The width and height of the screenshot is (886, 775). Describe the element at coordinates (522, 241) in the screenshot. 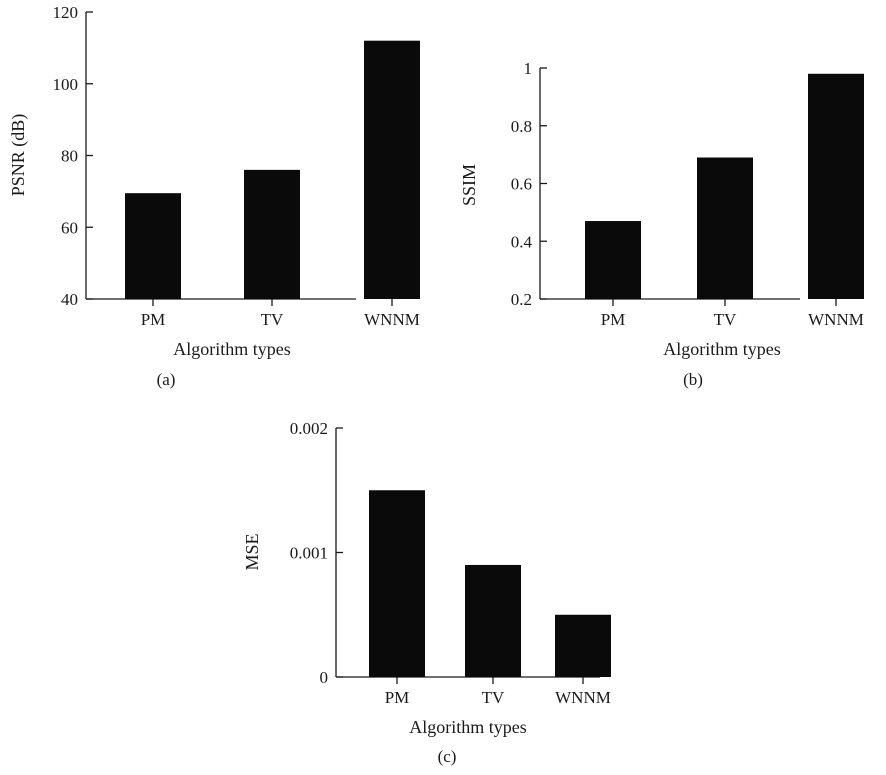

I see `y-tick-label: 0.4` at that location.